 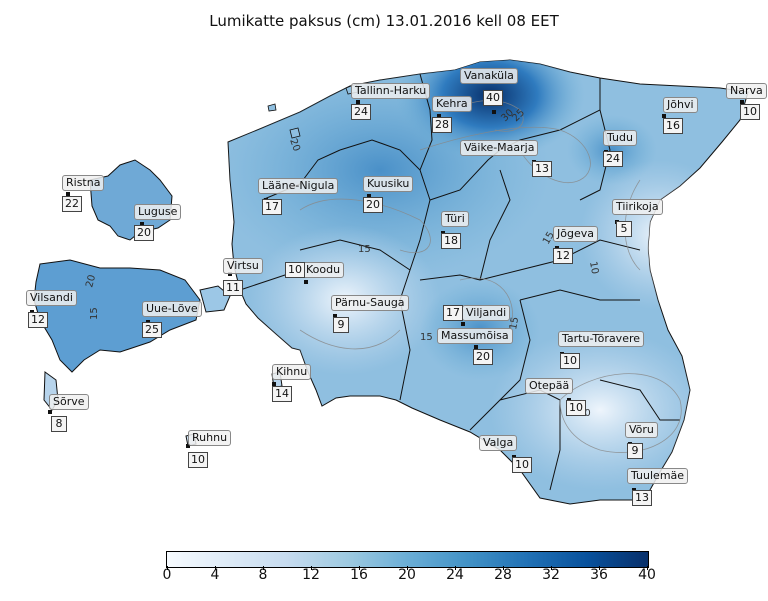 What do you see at coordinates (620, 138) in the screenshot?
I see `station-name-label: Tudu` at bounding box center [620, 138].